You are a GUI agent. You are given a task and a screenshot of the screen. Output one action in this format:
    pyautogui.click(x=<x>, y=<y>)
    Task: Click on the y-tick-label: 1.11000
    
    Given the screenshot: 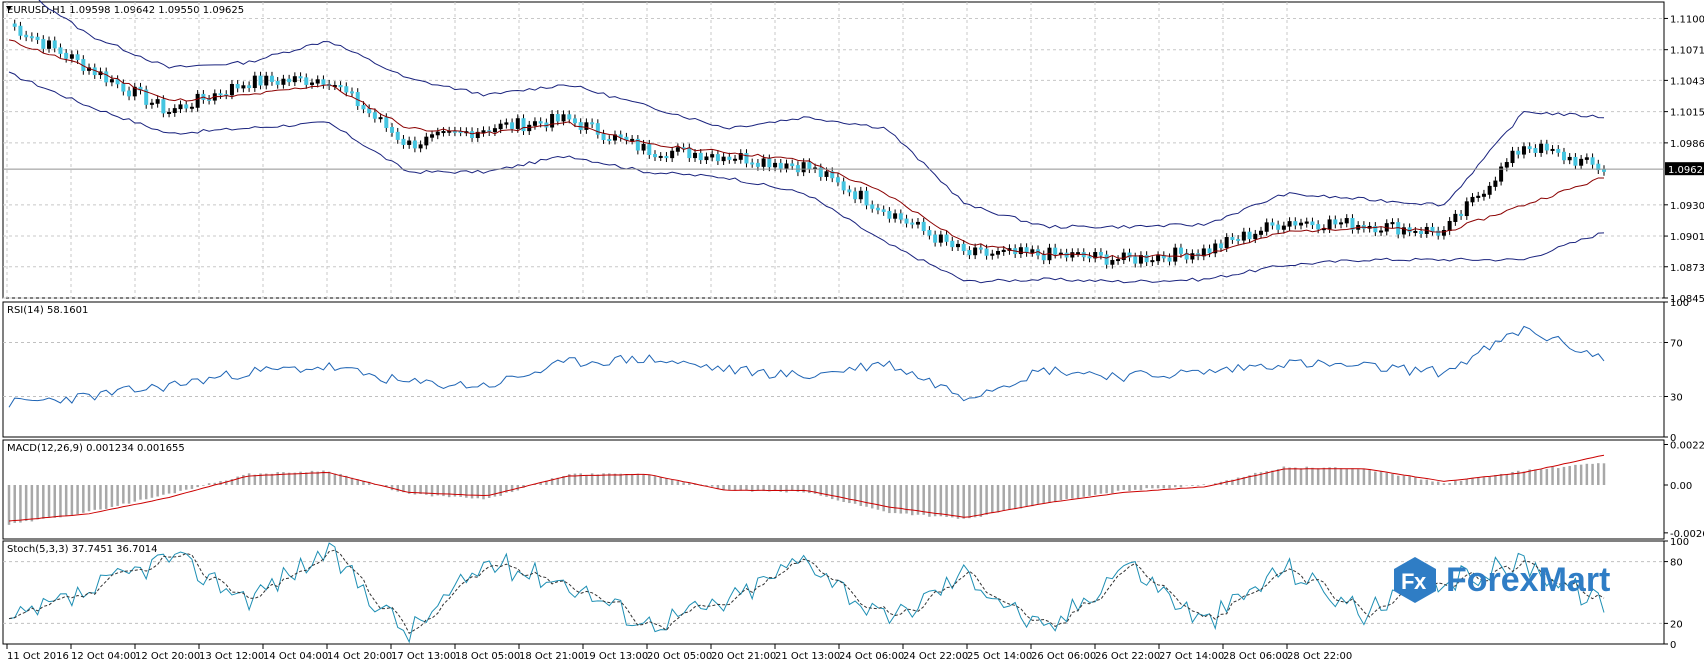 What is the action you would take?
    pyautogui.click(x=1687, y=19)
    